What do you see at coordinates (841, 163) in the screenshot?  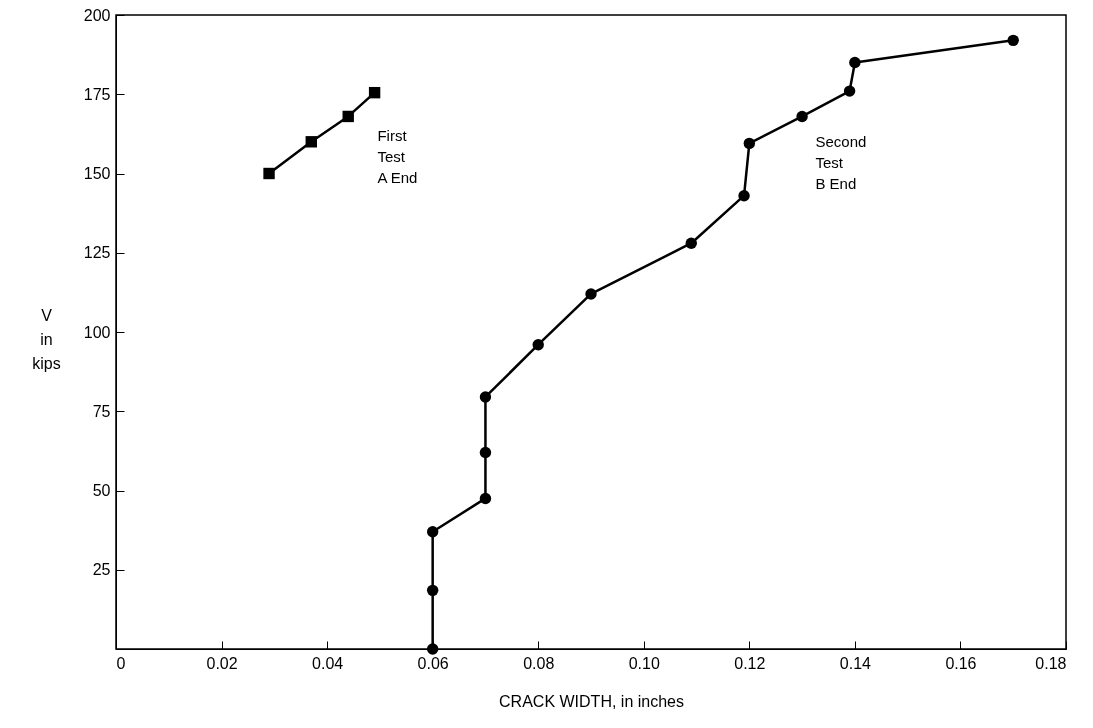 I see `annotation: Second Test B End` at bounding box center [841, 163].